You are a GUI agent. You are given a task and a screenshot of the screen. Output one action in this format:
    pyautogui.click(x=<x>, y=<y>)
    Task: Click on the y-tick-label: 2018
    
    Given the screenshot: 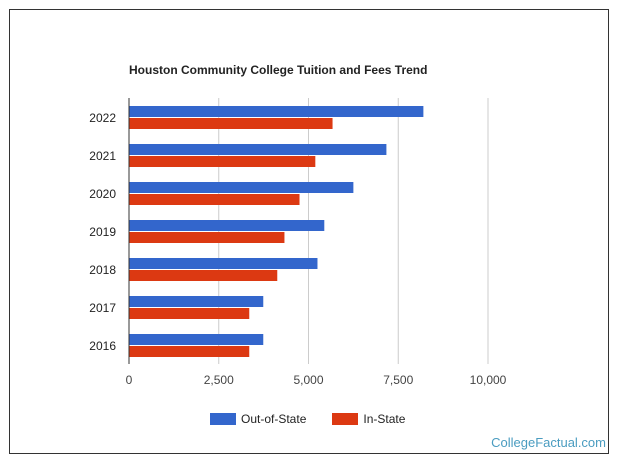 What is the action you would take?
    pyautogui.click(x=102, y=270)
    